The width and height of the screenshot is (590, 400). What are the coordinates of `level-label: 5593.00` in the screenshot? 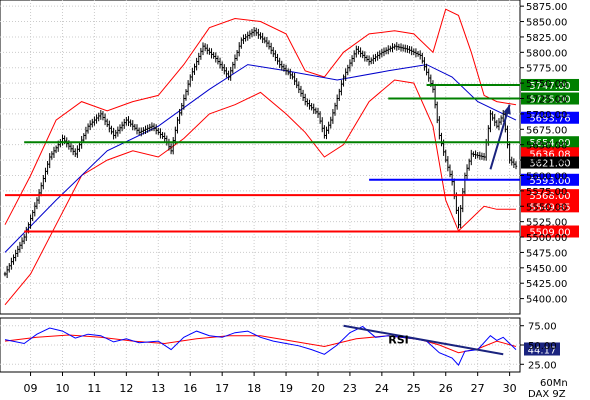 It's located at (550, 180).